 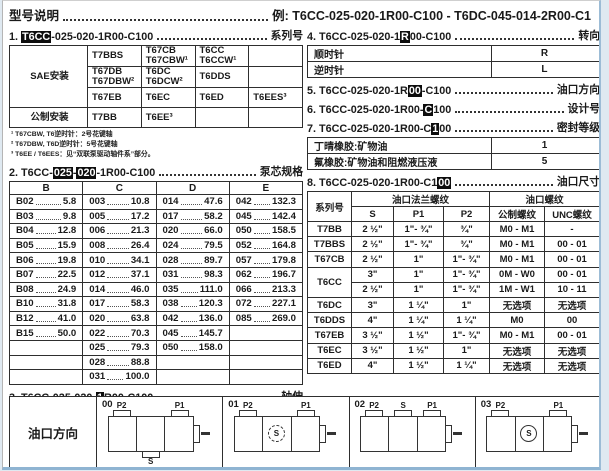 I want to click on pump-spec-cell-content: 014 47.6, so click(x=193, y=201).